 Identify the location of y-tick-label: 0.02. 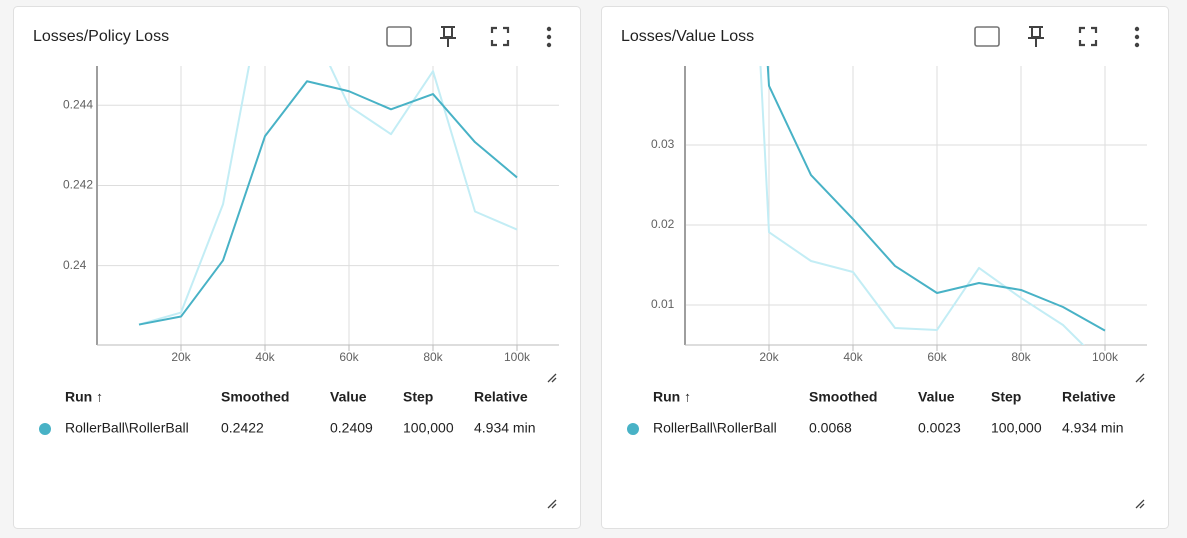
(663, 224).